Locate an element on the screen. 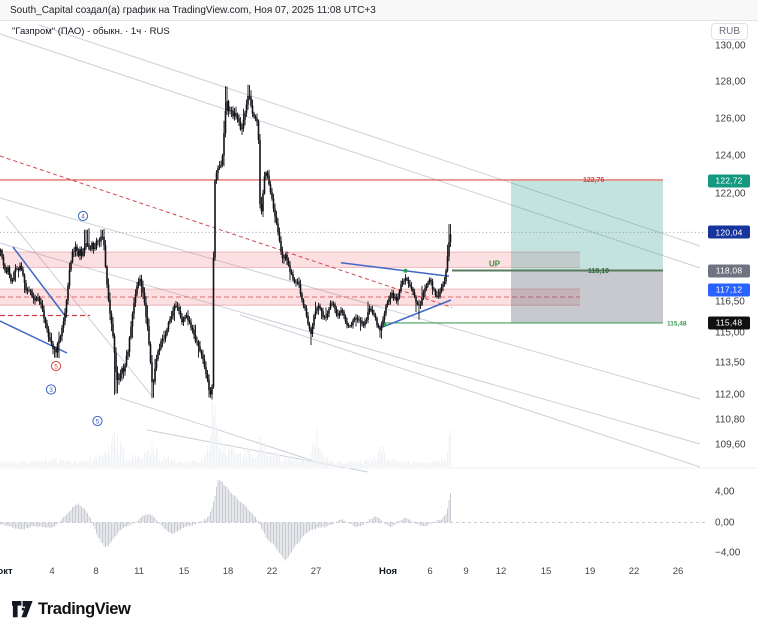 The height and width of the screenshot is (629, 758). wave-label-number: 5 is located at coordinates (56, 366).